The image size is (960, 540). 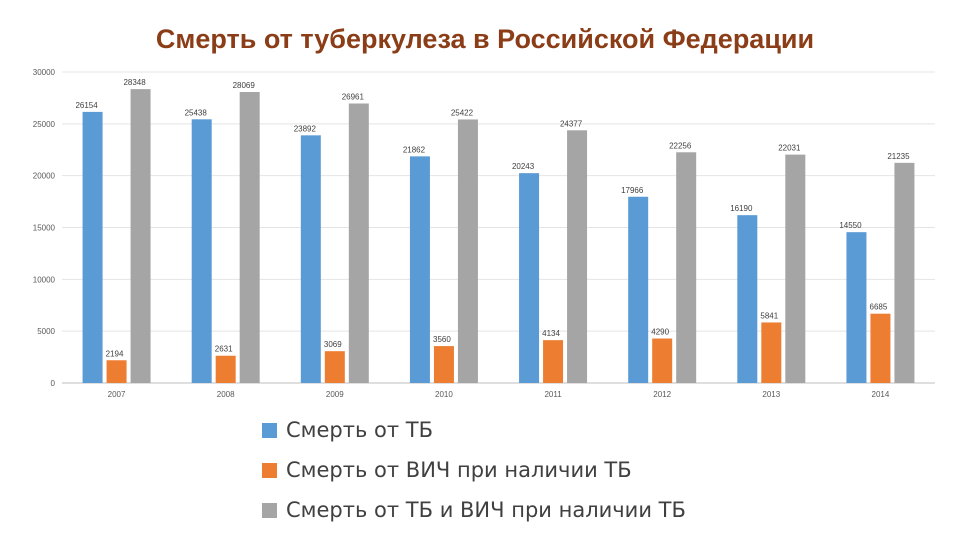 I want to click on data-label: 28069, so click(x=244, y=85).